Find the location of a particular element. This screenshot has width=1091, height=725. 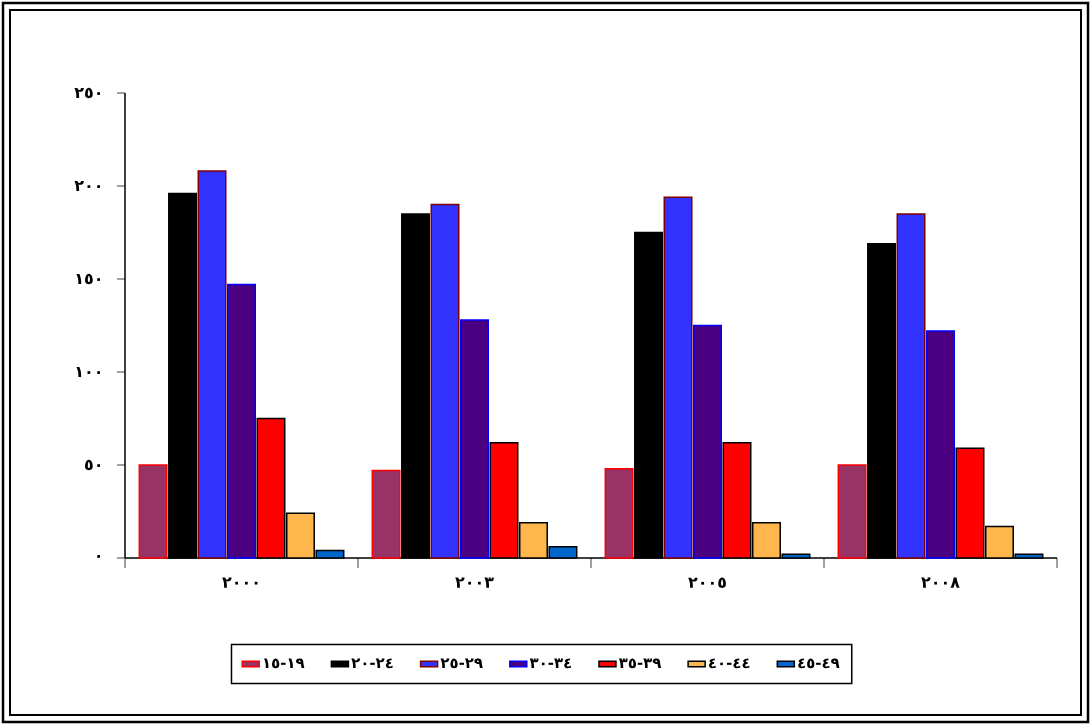

legend-label: ١٥-١٩ is located at coordinates (284, 663).